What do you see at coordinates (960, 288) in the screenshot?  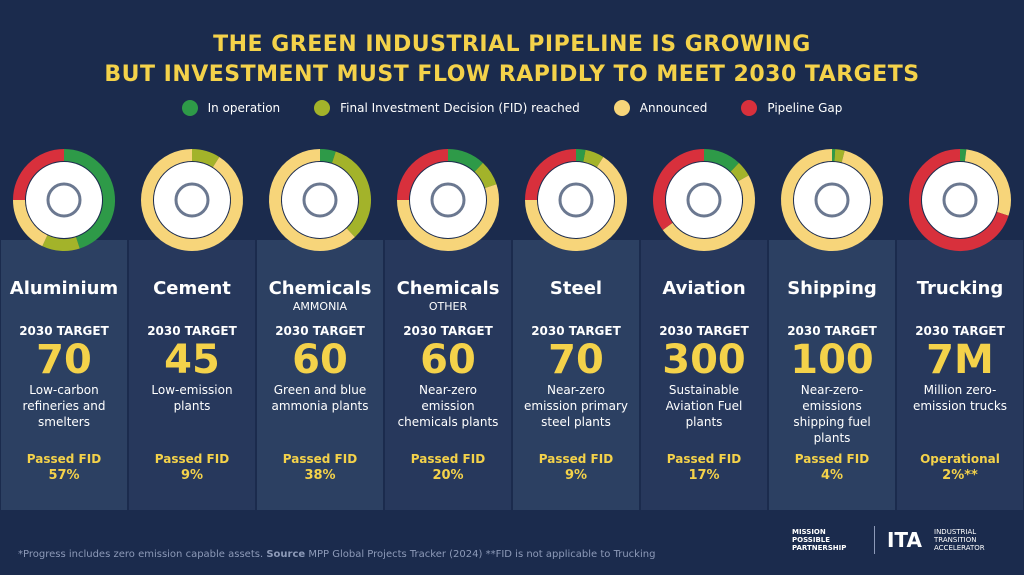 I see `sector-name: Trucking` at bounding box center [960, 288].